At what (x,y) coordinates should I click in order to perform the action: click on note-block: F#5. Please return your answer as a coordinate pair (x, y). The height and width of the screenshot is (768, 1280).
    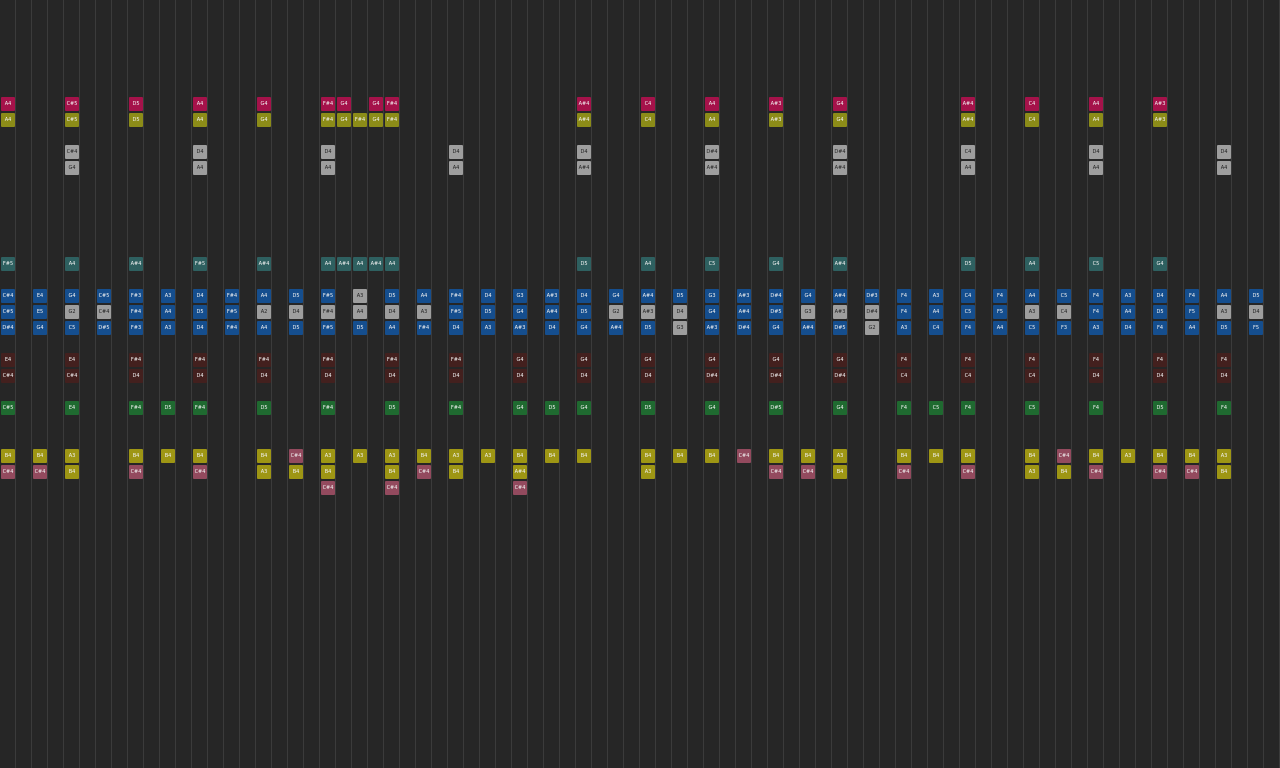
    Looking at the image, I should click on (328, 296).